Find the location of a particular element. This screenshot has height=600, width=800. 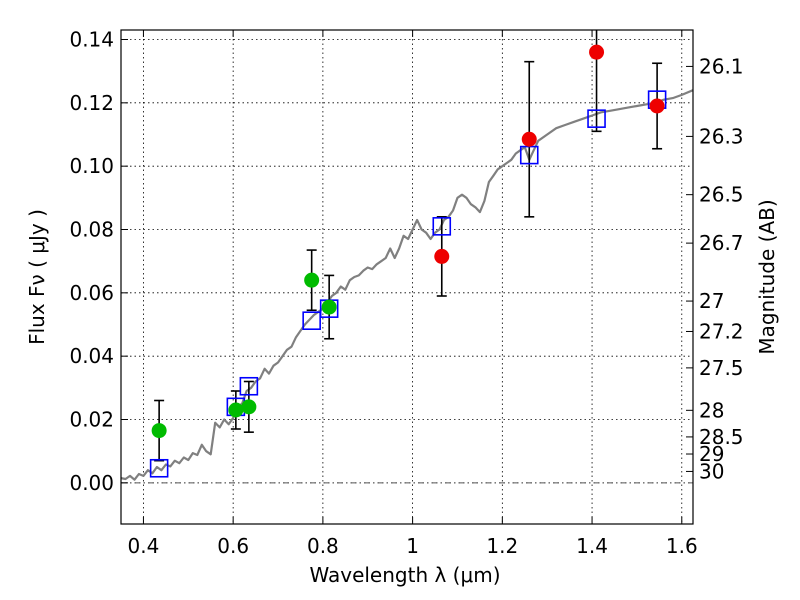

magnitude-tick-label: 26.3 is located at coordinates (721, 136).